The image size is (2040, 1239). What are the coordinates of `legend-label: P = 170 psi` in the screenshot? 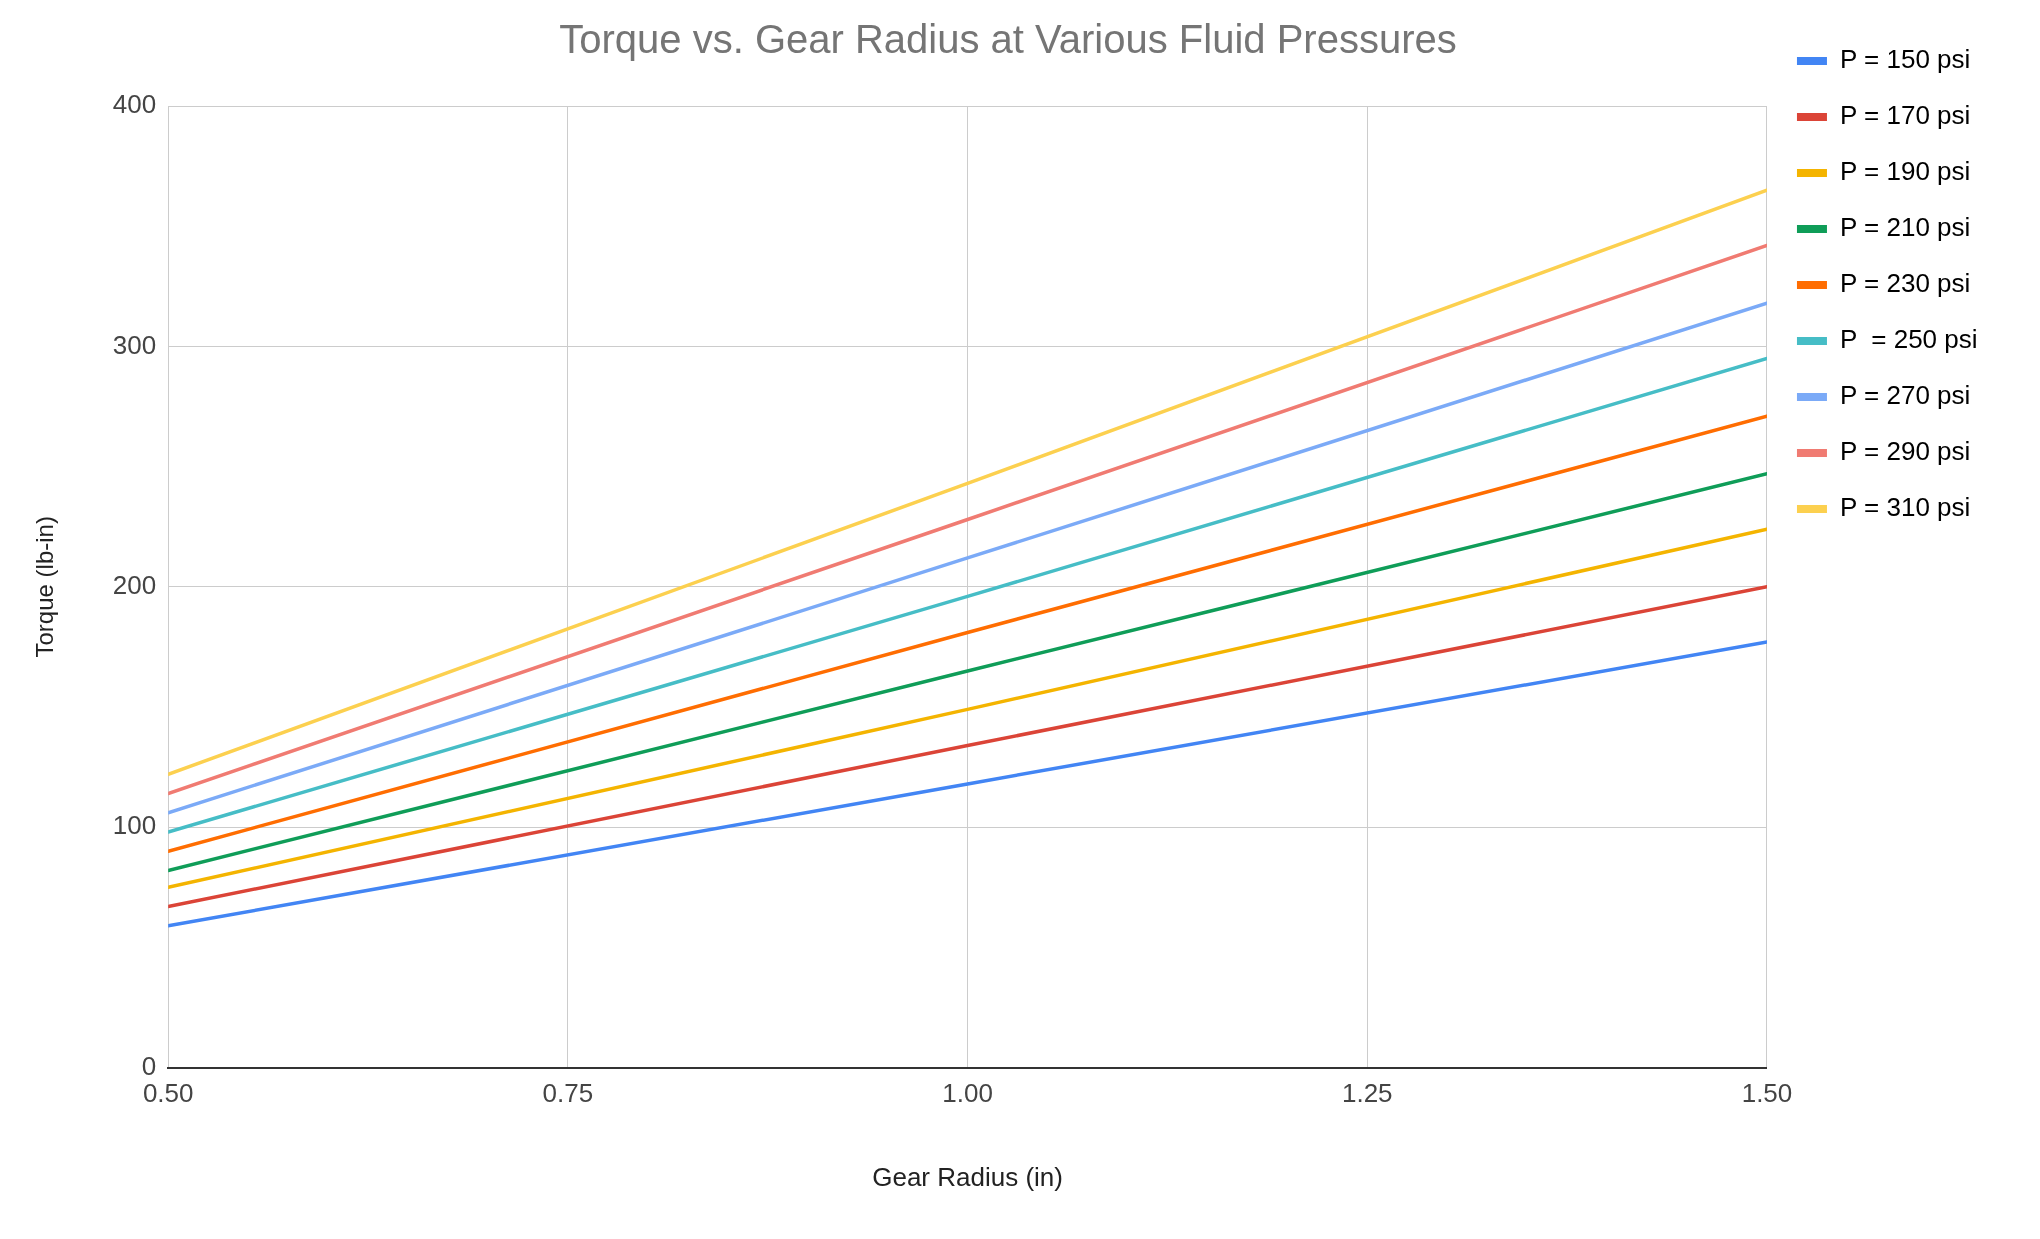 It's located at (1905, 115).